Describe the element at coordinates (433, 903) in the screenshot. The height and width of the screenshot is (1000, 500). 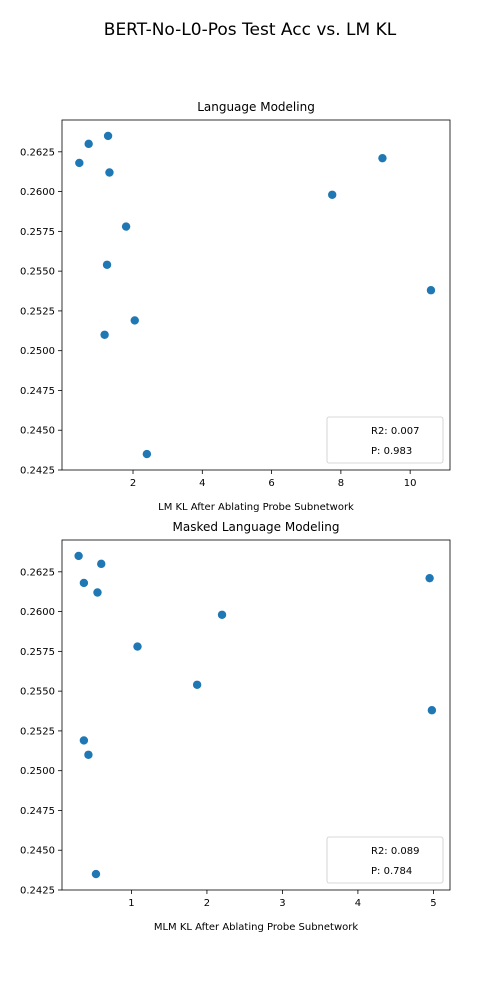
I see `x-tick-label: 5` at that location.